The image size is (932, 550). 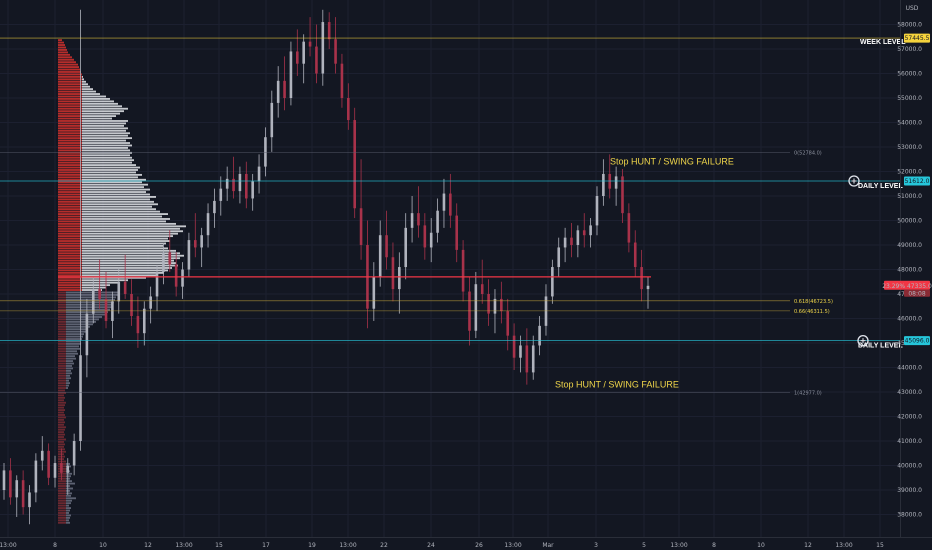 I want to click on fib-label: 0(52784.0), so click(x=808, y=153).